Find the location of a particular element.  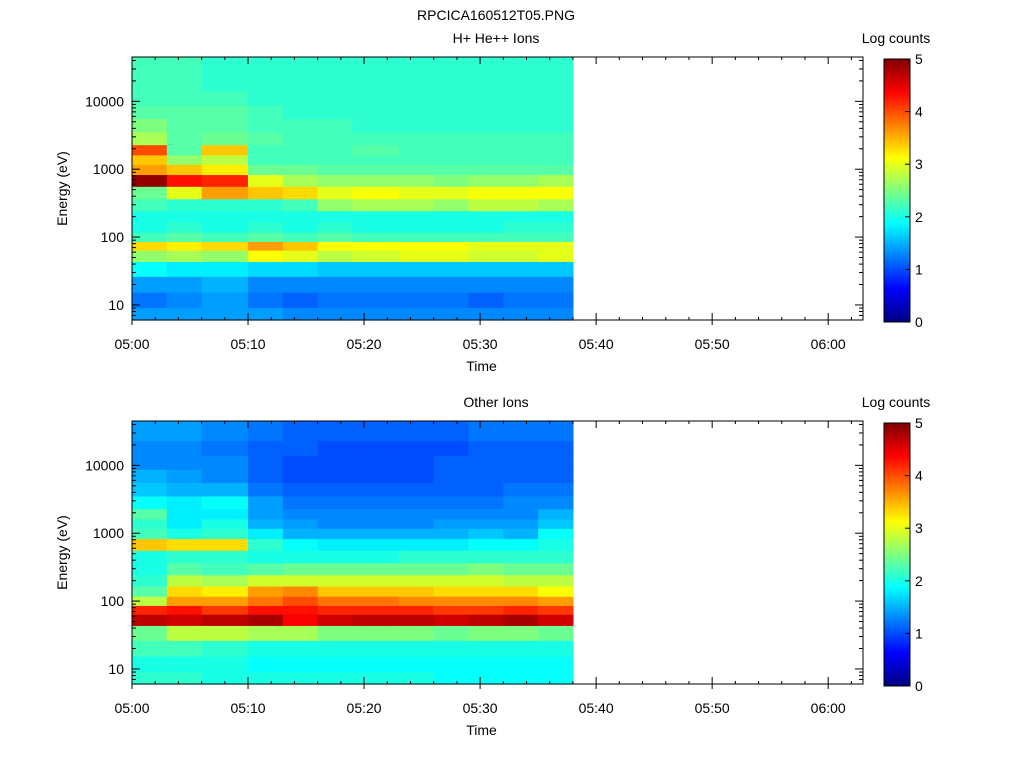

heatmap-cells is located at coordinates (353, 189).